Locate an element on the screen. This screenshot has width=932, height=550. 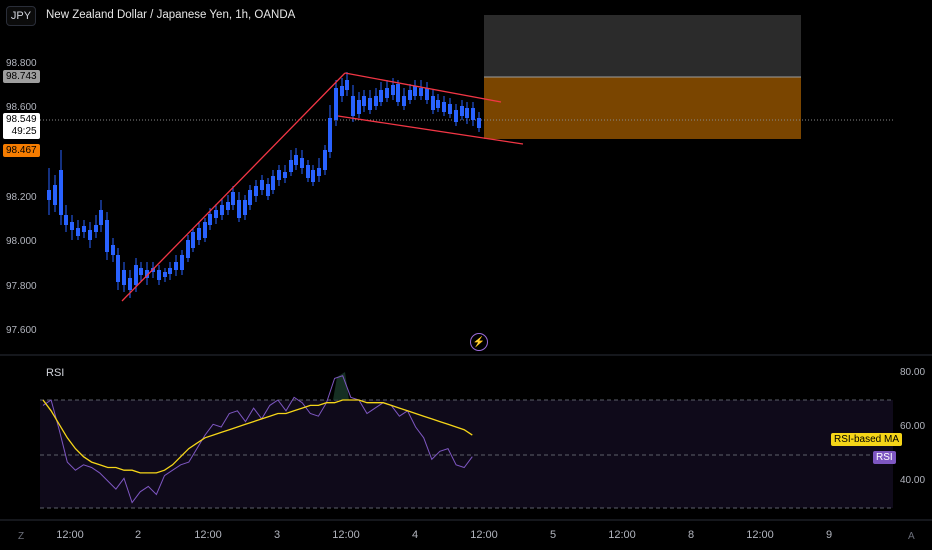
price-tick: 97.800 is located at coordinates (21, 286).